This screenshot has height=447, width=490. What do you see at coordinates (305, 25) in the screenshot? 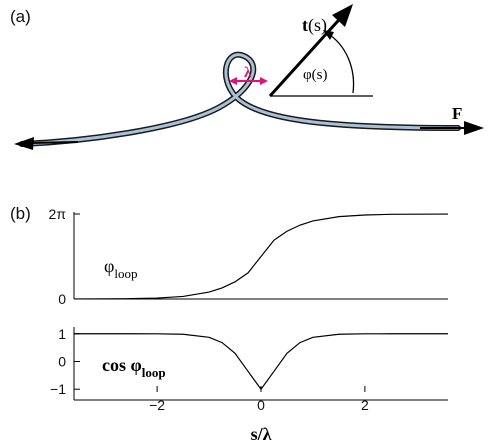
I see `tangent-label-symbol: t` at bounding box center [305, 25].